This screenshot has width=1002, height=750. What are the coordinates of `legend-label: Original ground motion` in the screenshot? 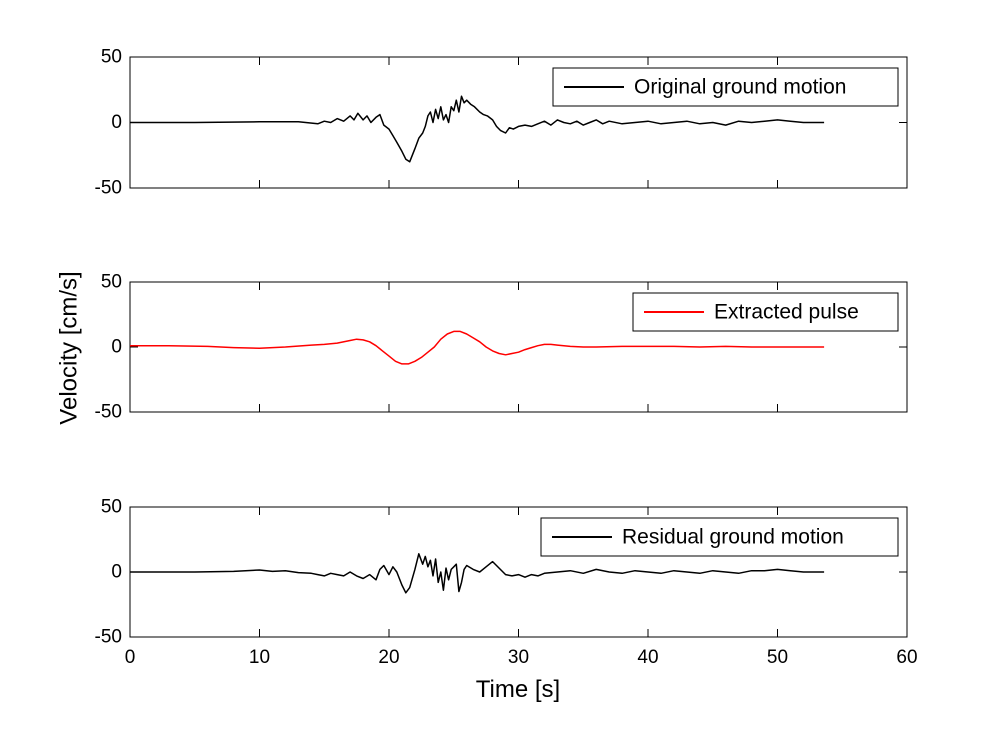 It's located at (740, 87).